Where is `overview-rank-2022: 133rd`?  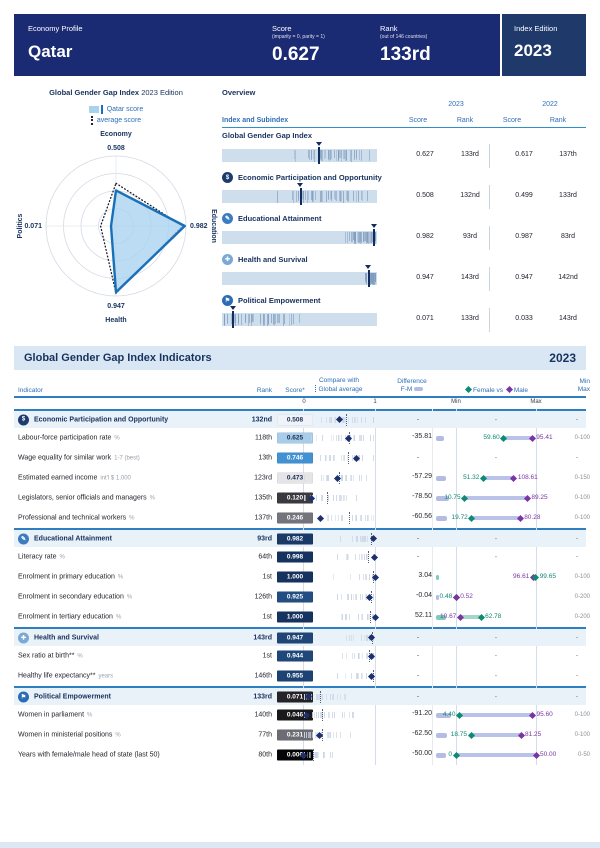
overview-rank-2022: 133rd is located at coordinates (568, 195).